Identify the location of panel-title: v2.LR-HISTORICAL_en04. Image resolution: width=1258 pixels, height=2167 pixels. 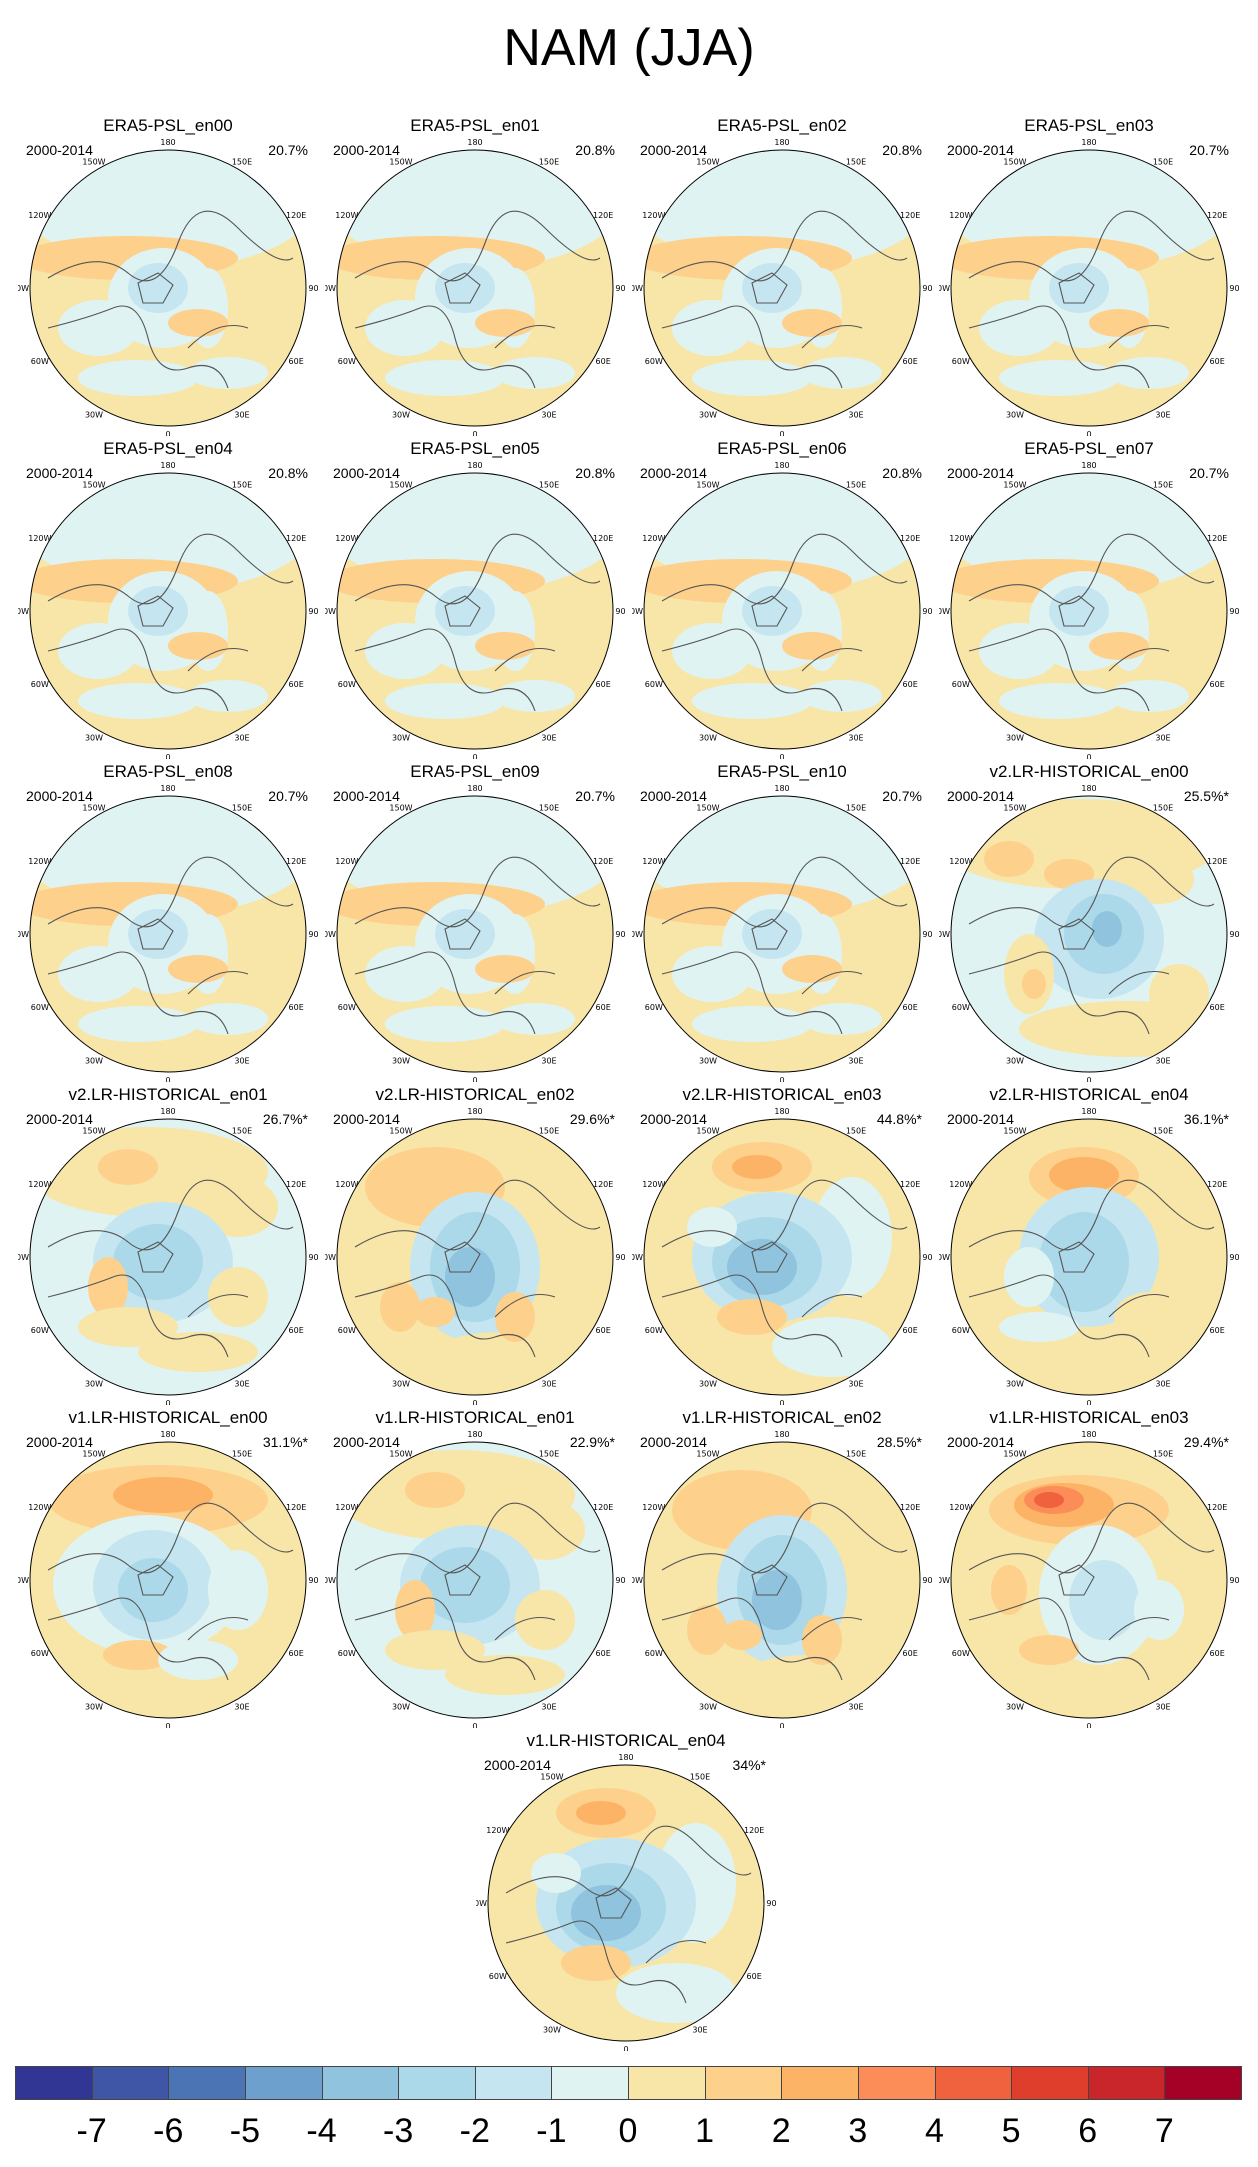
(1089, 1094).